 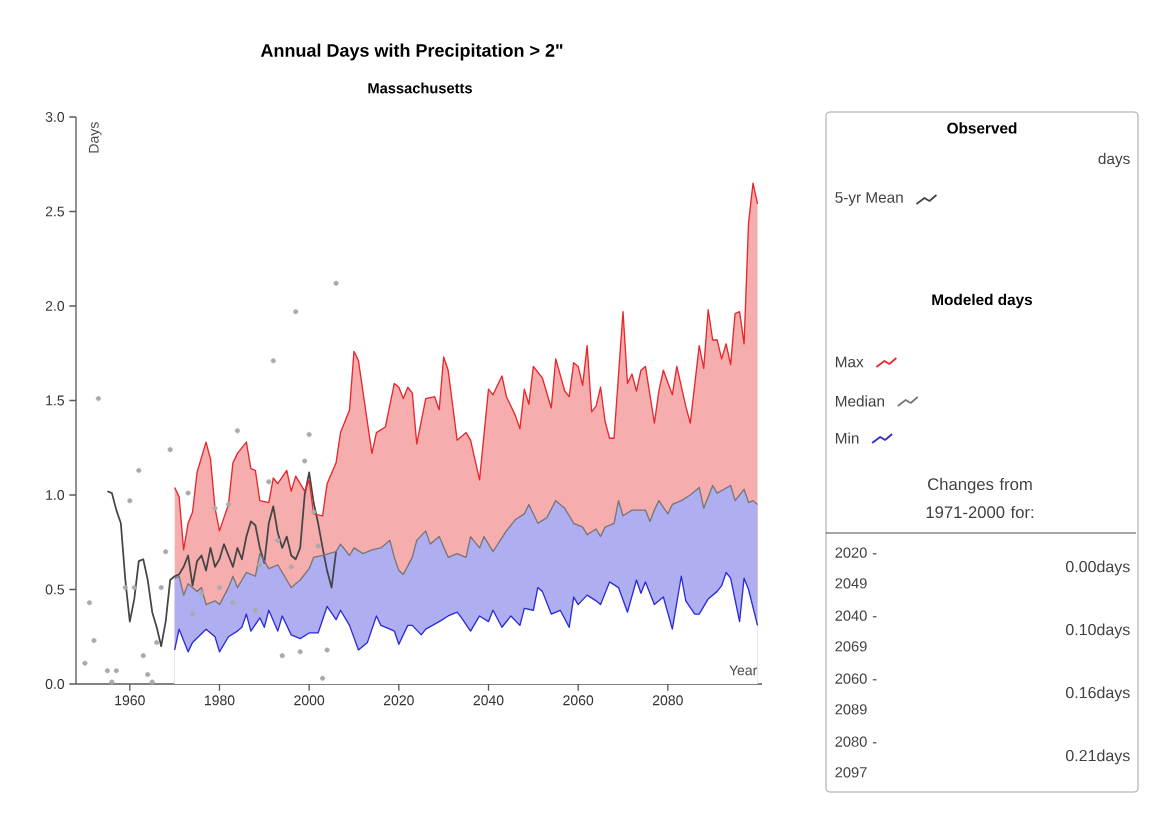 What do you see at coordinates (55, 400) in the screenshot?
I see `y-tick-label: 1.5` at bounding box center [55, 400].